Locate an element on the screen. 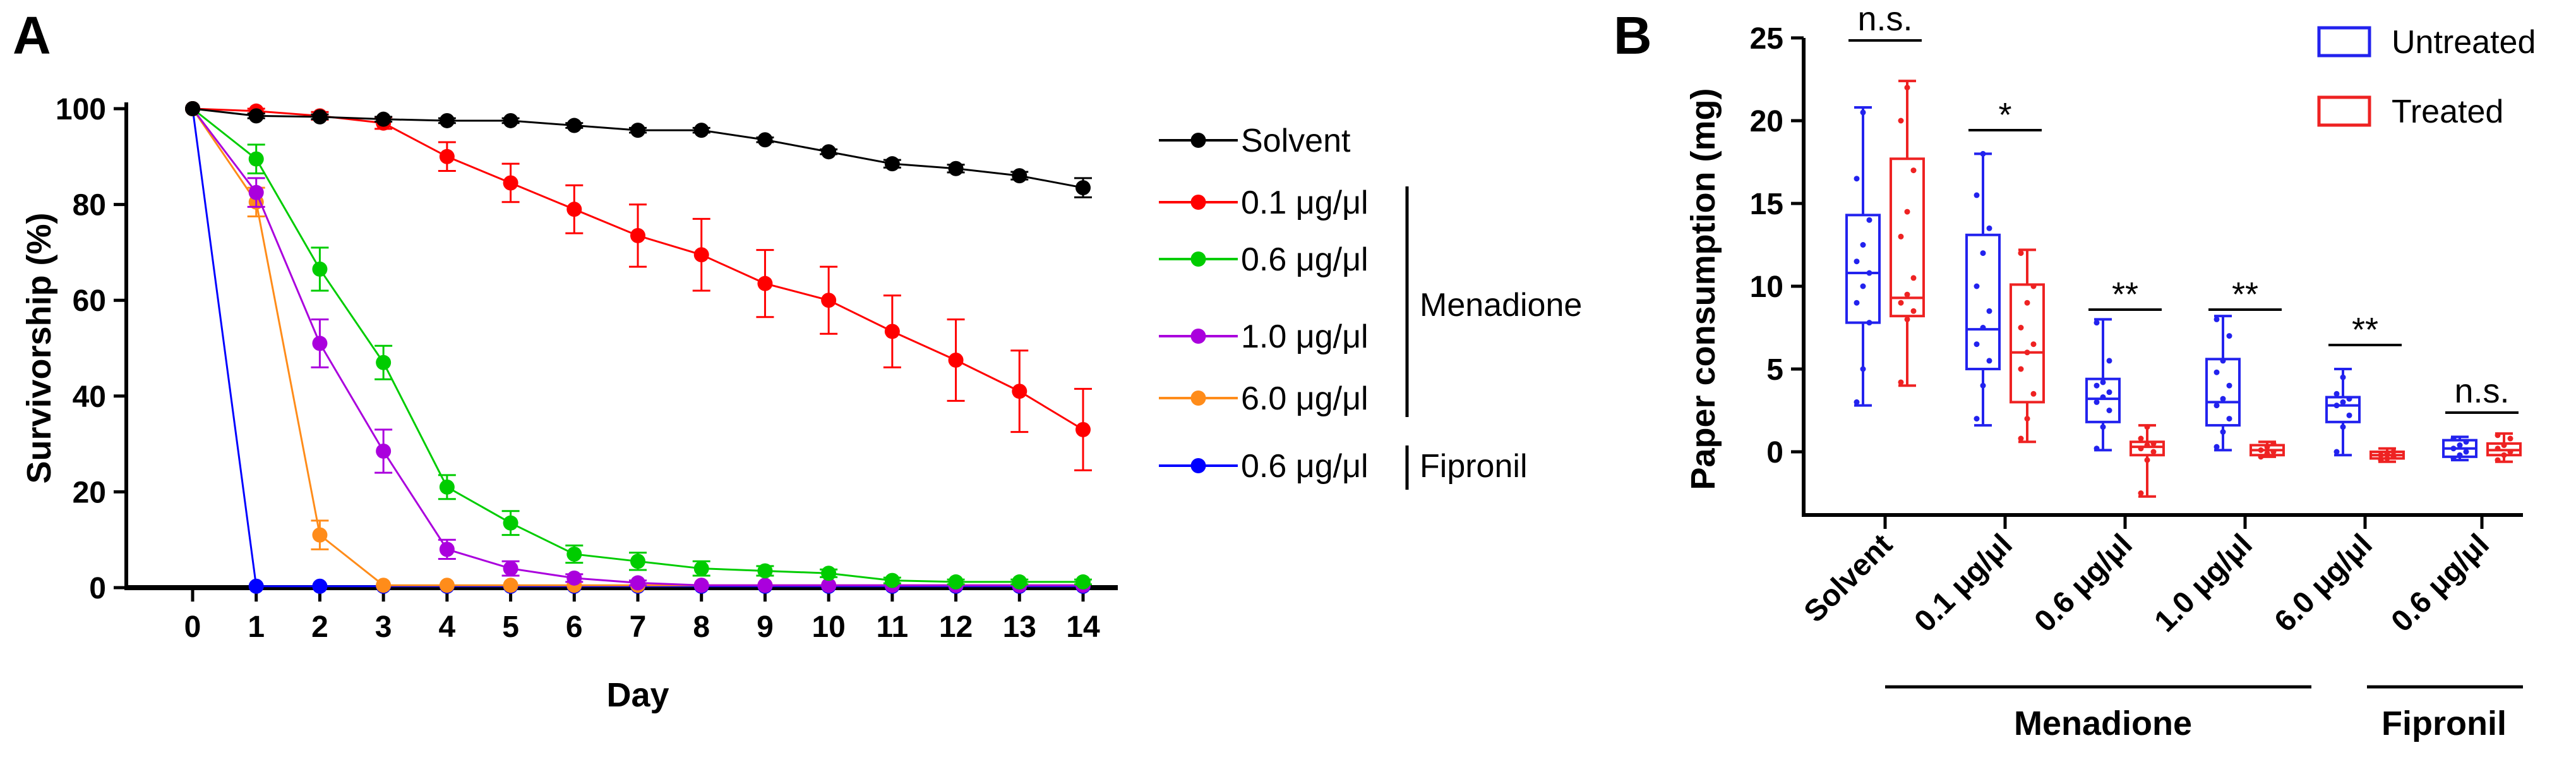 The width and height of the screenshot is (2576, 757). x-tick-label: 2 is located at coordinates (319, 627).